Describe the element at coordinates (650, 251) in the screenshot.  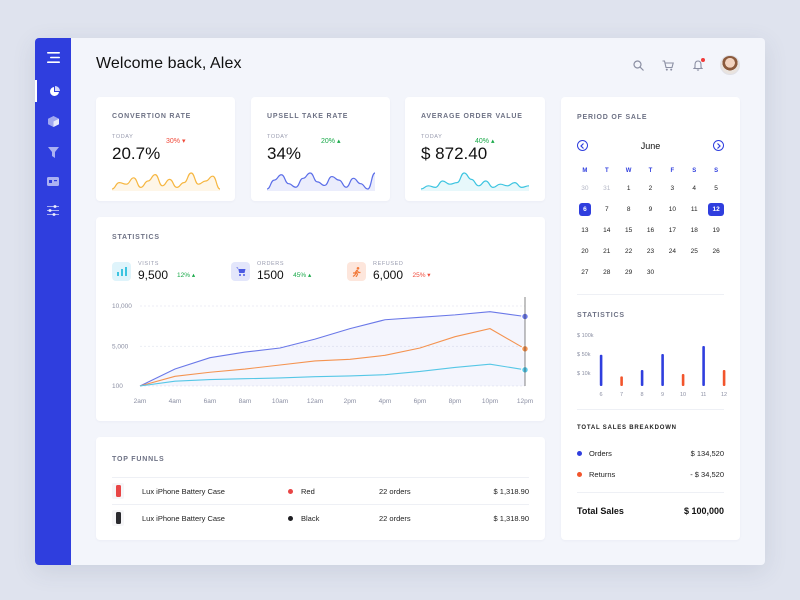
I see `calendar-day: 23` at that location.